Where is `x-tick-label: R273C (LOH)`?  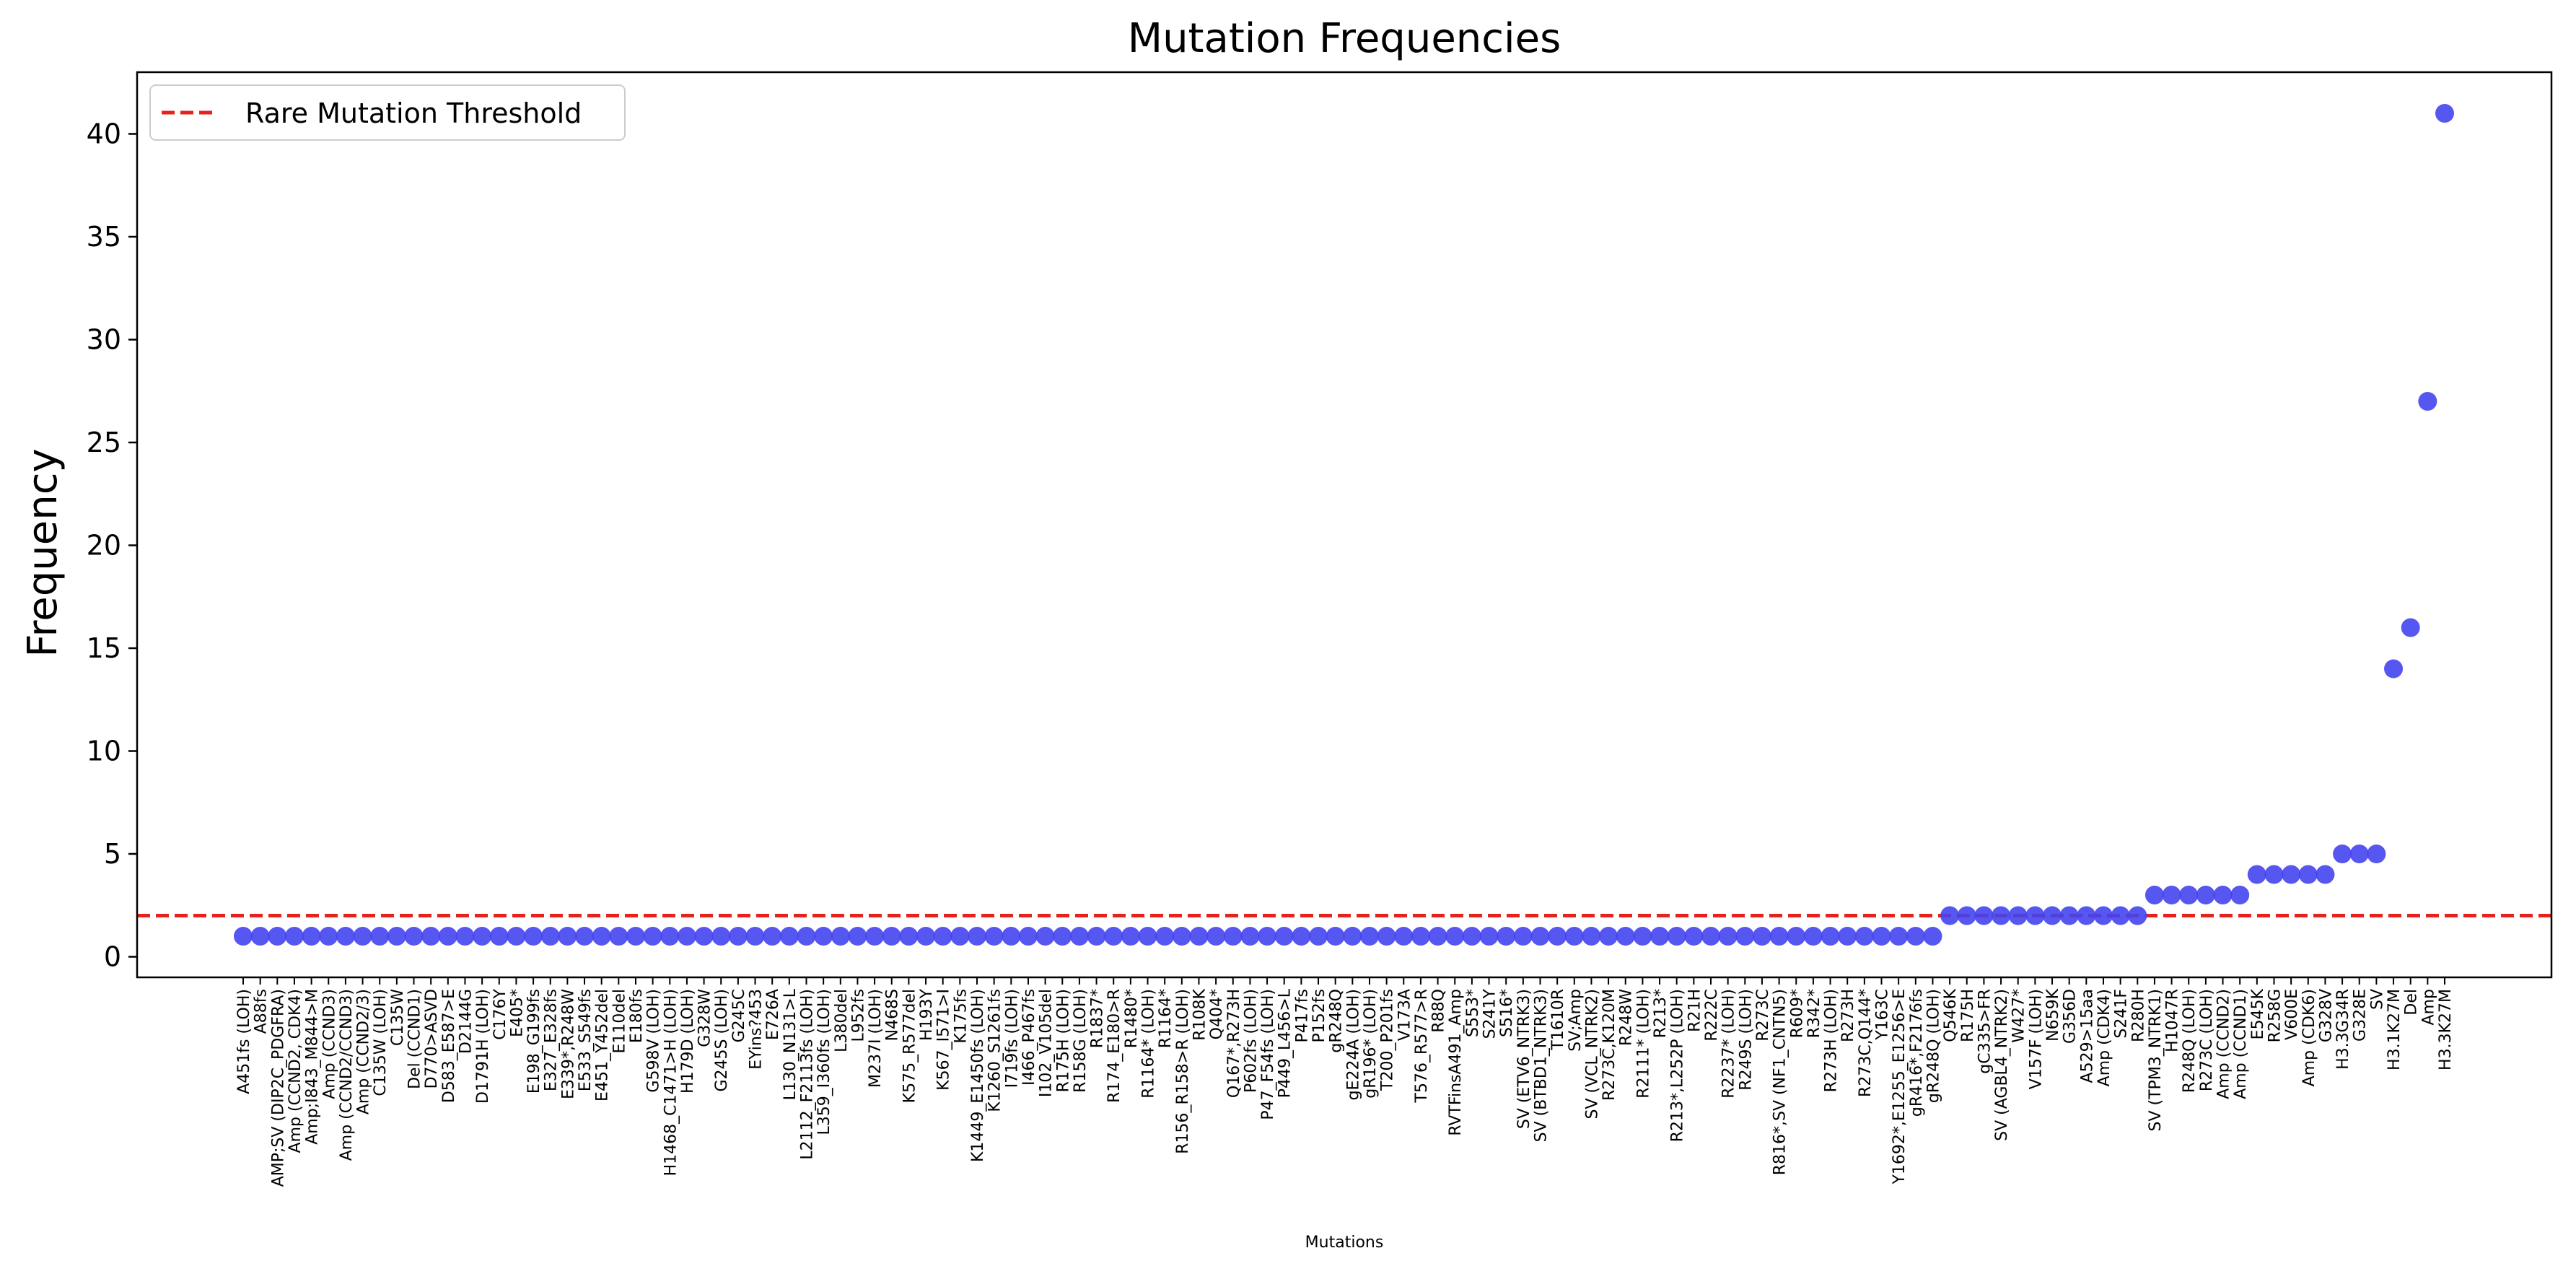
x-tick-label: R273C (LOH) is located at coordinates (2207, 1040).